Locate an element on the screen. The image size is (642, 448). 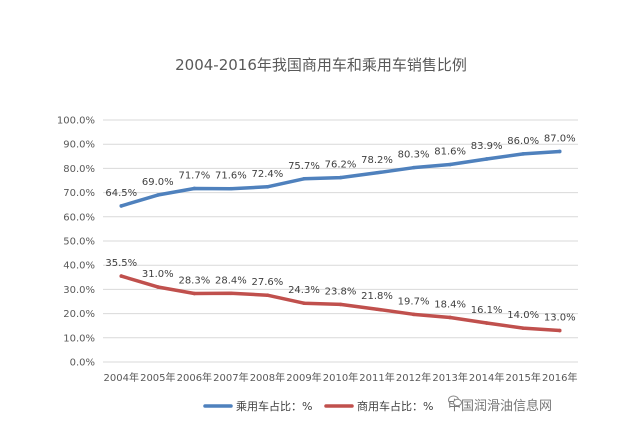
data-label: 35.5% is located at coordinates (121, 263).